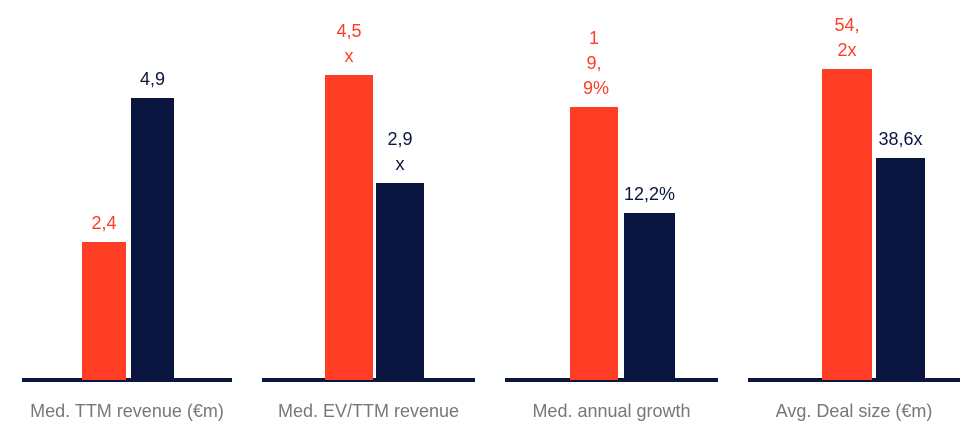 The image size is (978, 424). Describe the element at coordinates (349, 43) in the screenshot. I see `value-label: 4,5x` at that location.